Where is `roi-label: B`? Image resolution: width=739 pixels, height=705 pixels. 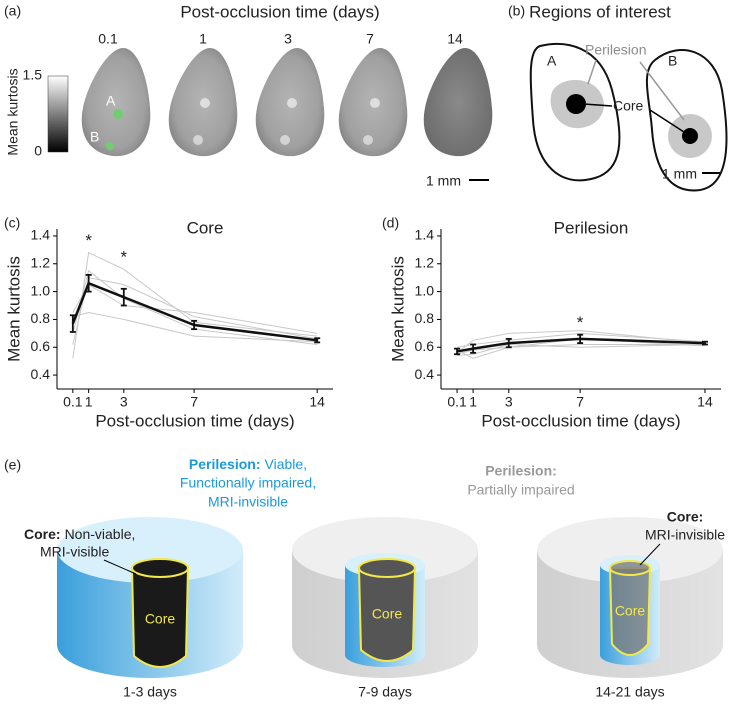 roi-label: B is located at coordinates (94, 137).